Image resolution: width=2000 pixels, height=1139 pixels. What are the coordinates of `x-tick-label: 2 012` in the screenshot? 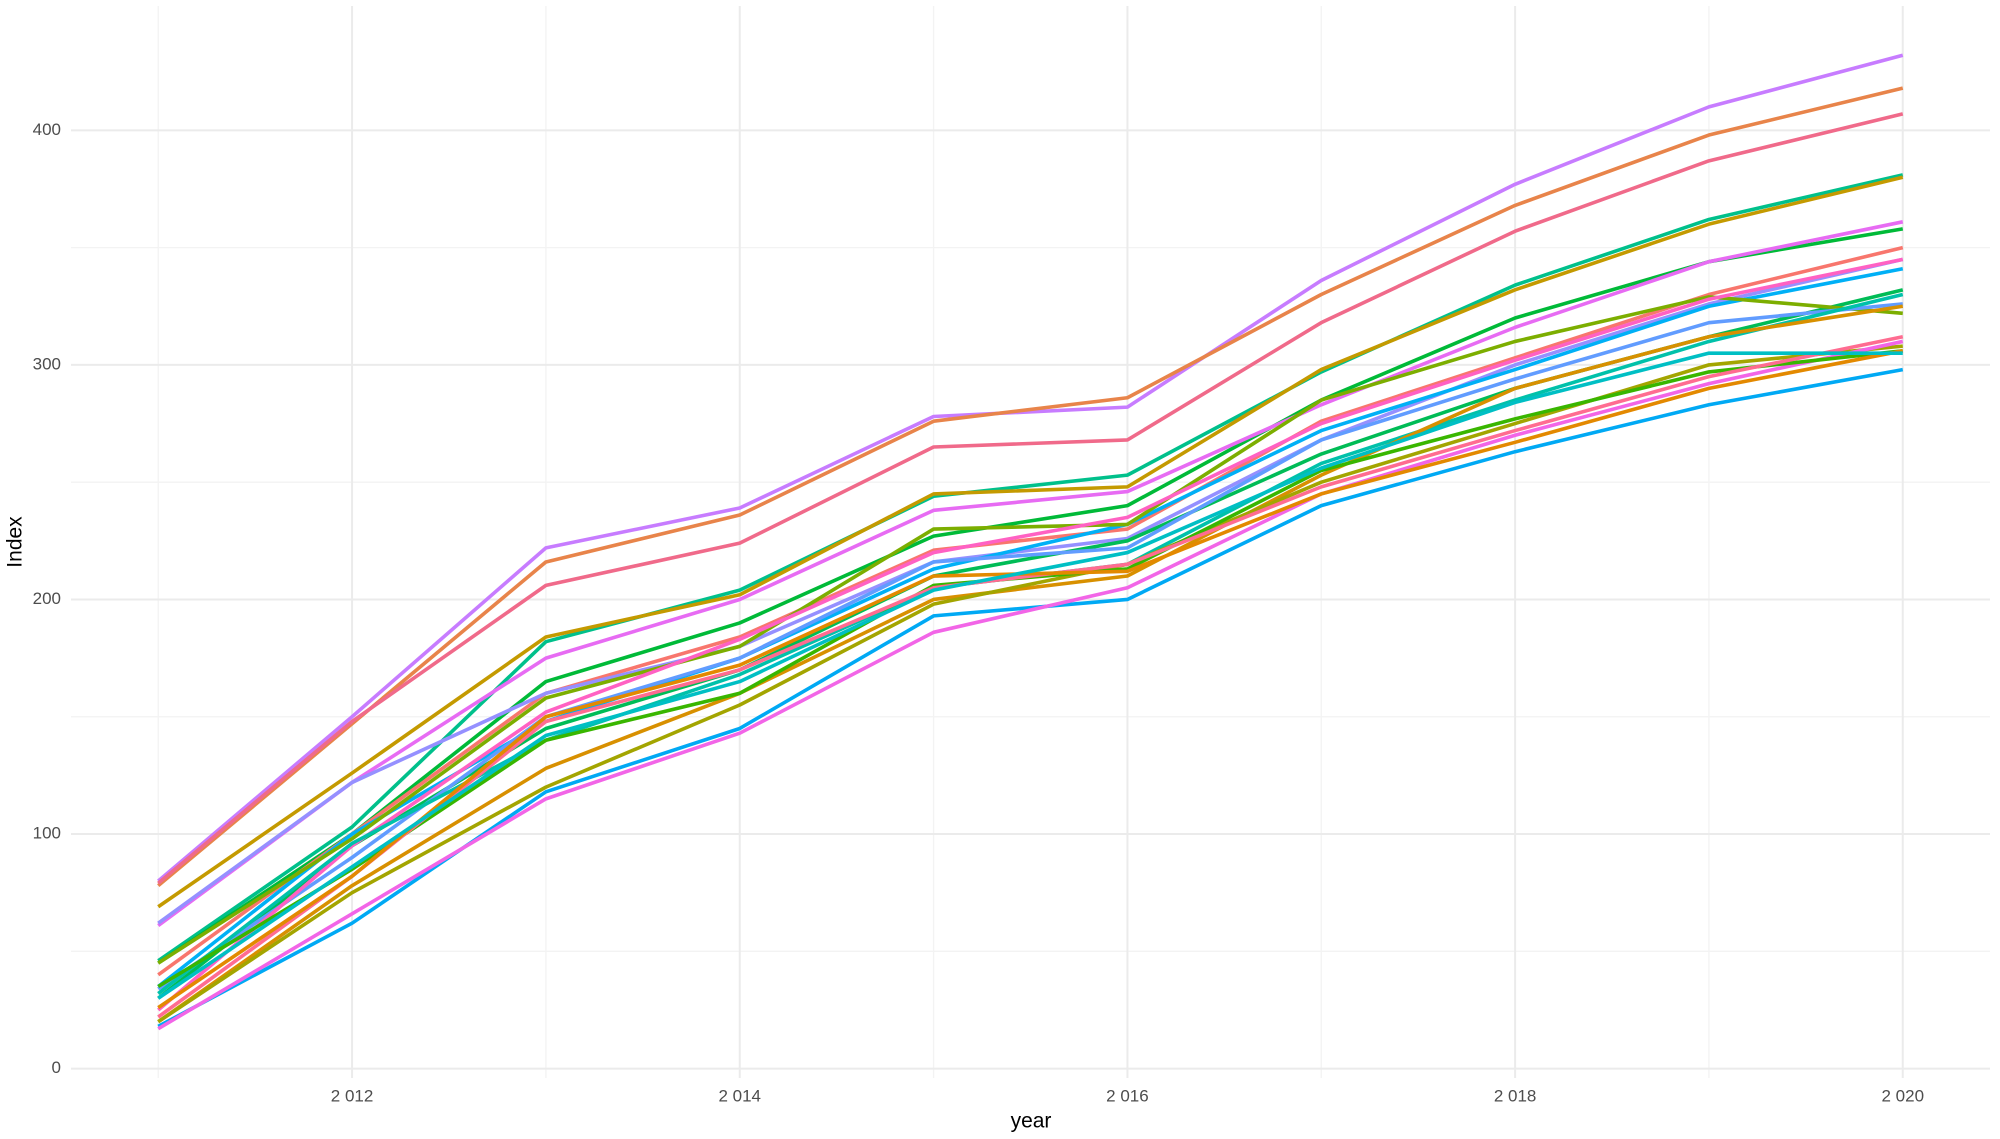 It's located at (352, 1095).